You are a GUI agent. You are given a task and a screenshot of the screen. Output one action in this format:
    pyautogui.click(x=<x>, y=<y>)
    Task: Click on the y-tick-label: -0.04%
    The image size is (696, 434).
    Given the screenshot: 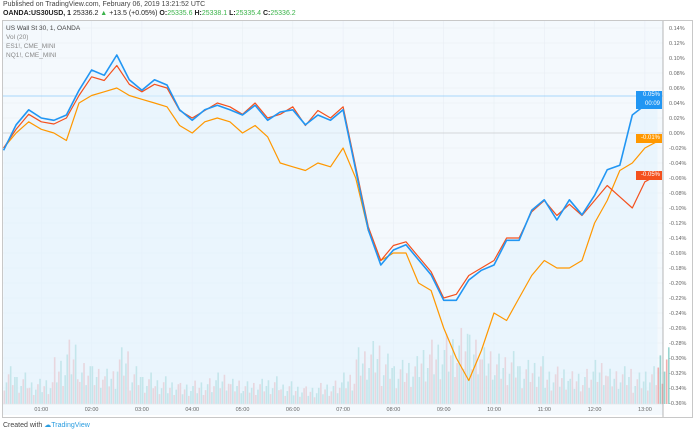 What is the action you would take?
    pyautogui.click(x=678, y=164)
    